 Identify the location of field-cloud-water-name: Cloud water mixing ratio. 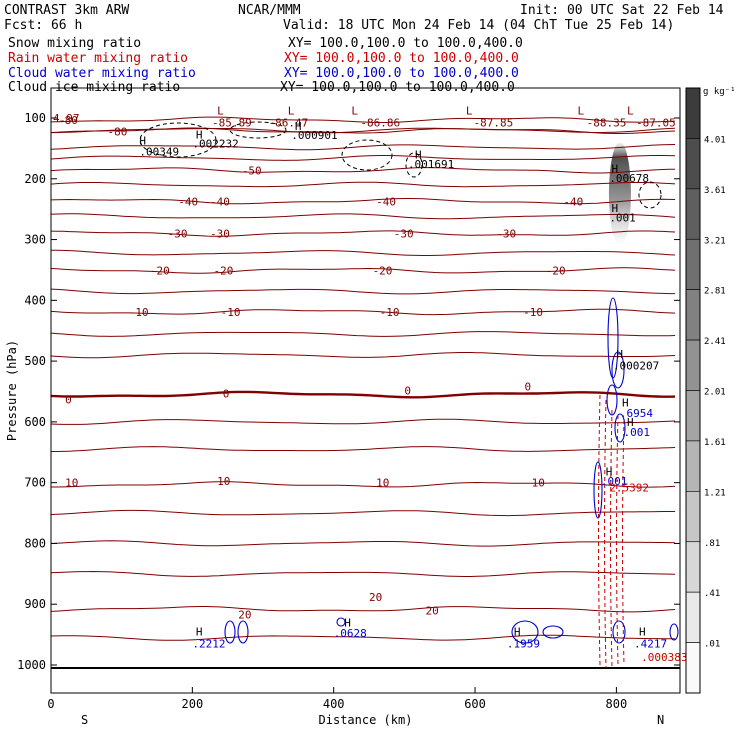
(102, 73).